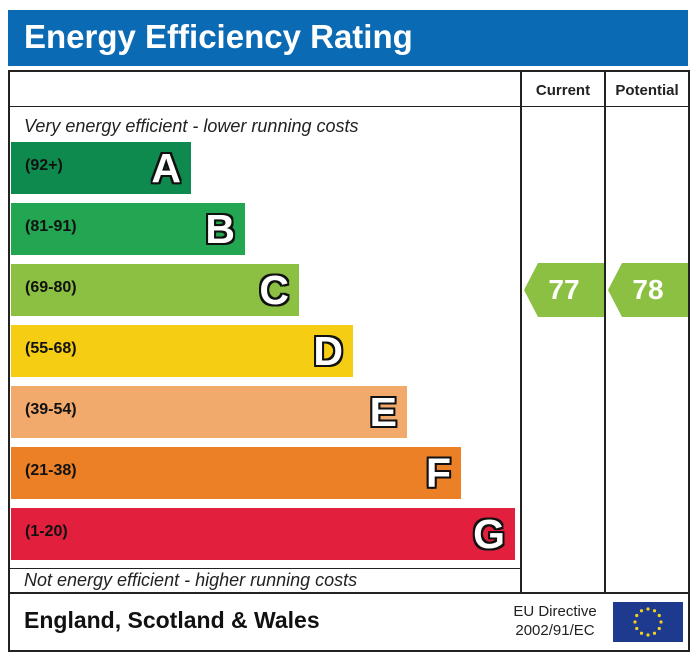 The width and height of the screenshot is (695, 655). I want to click on column-header-current: Current, so click(563, 90).